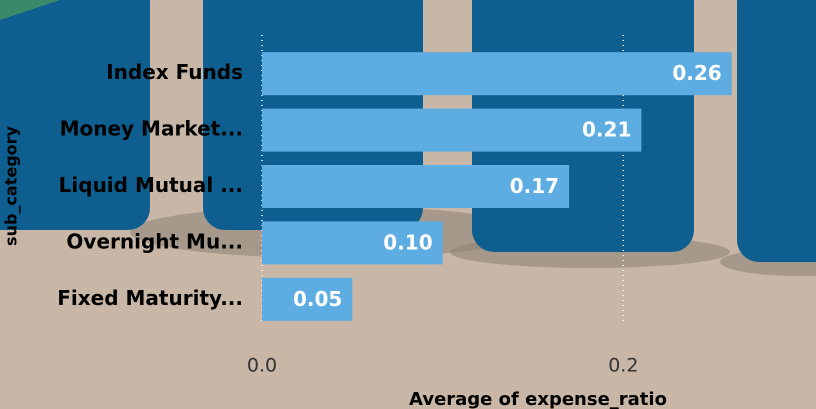 This screenshot has width=816, height=409. Describe the element at coordinates (606, 130) in the screenshot. I see `data-label: 0.21` at that location.